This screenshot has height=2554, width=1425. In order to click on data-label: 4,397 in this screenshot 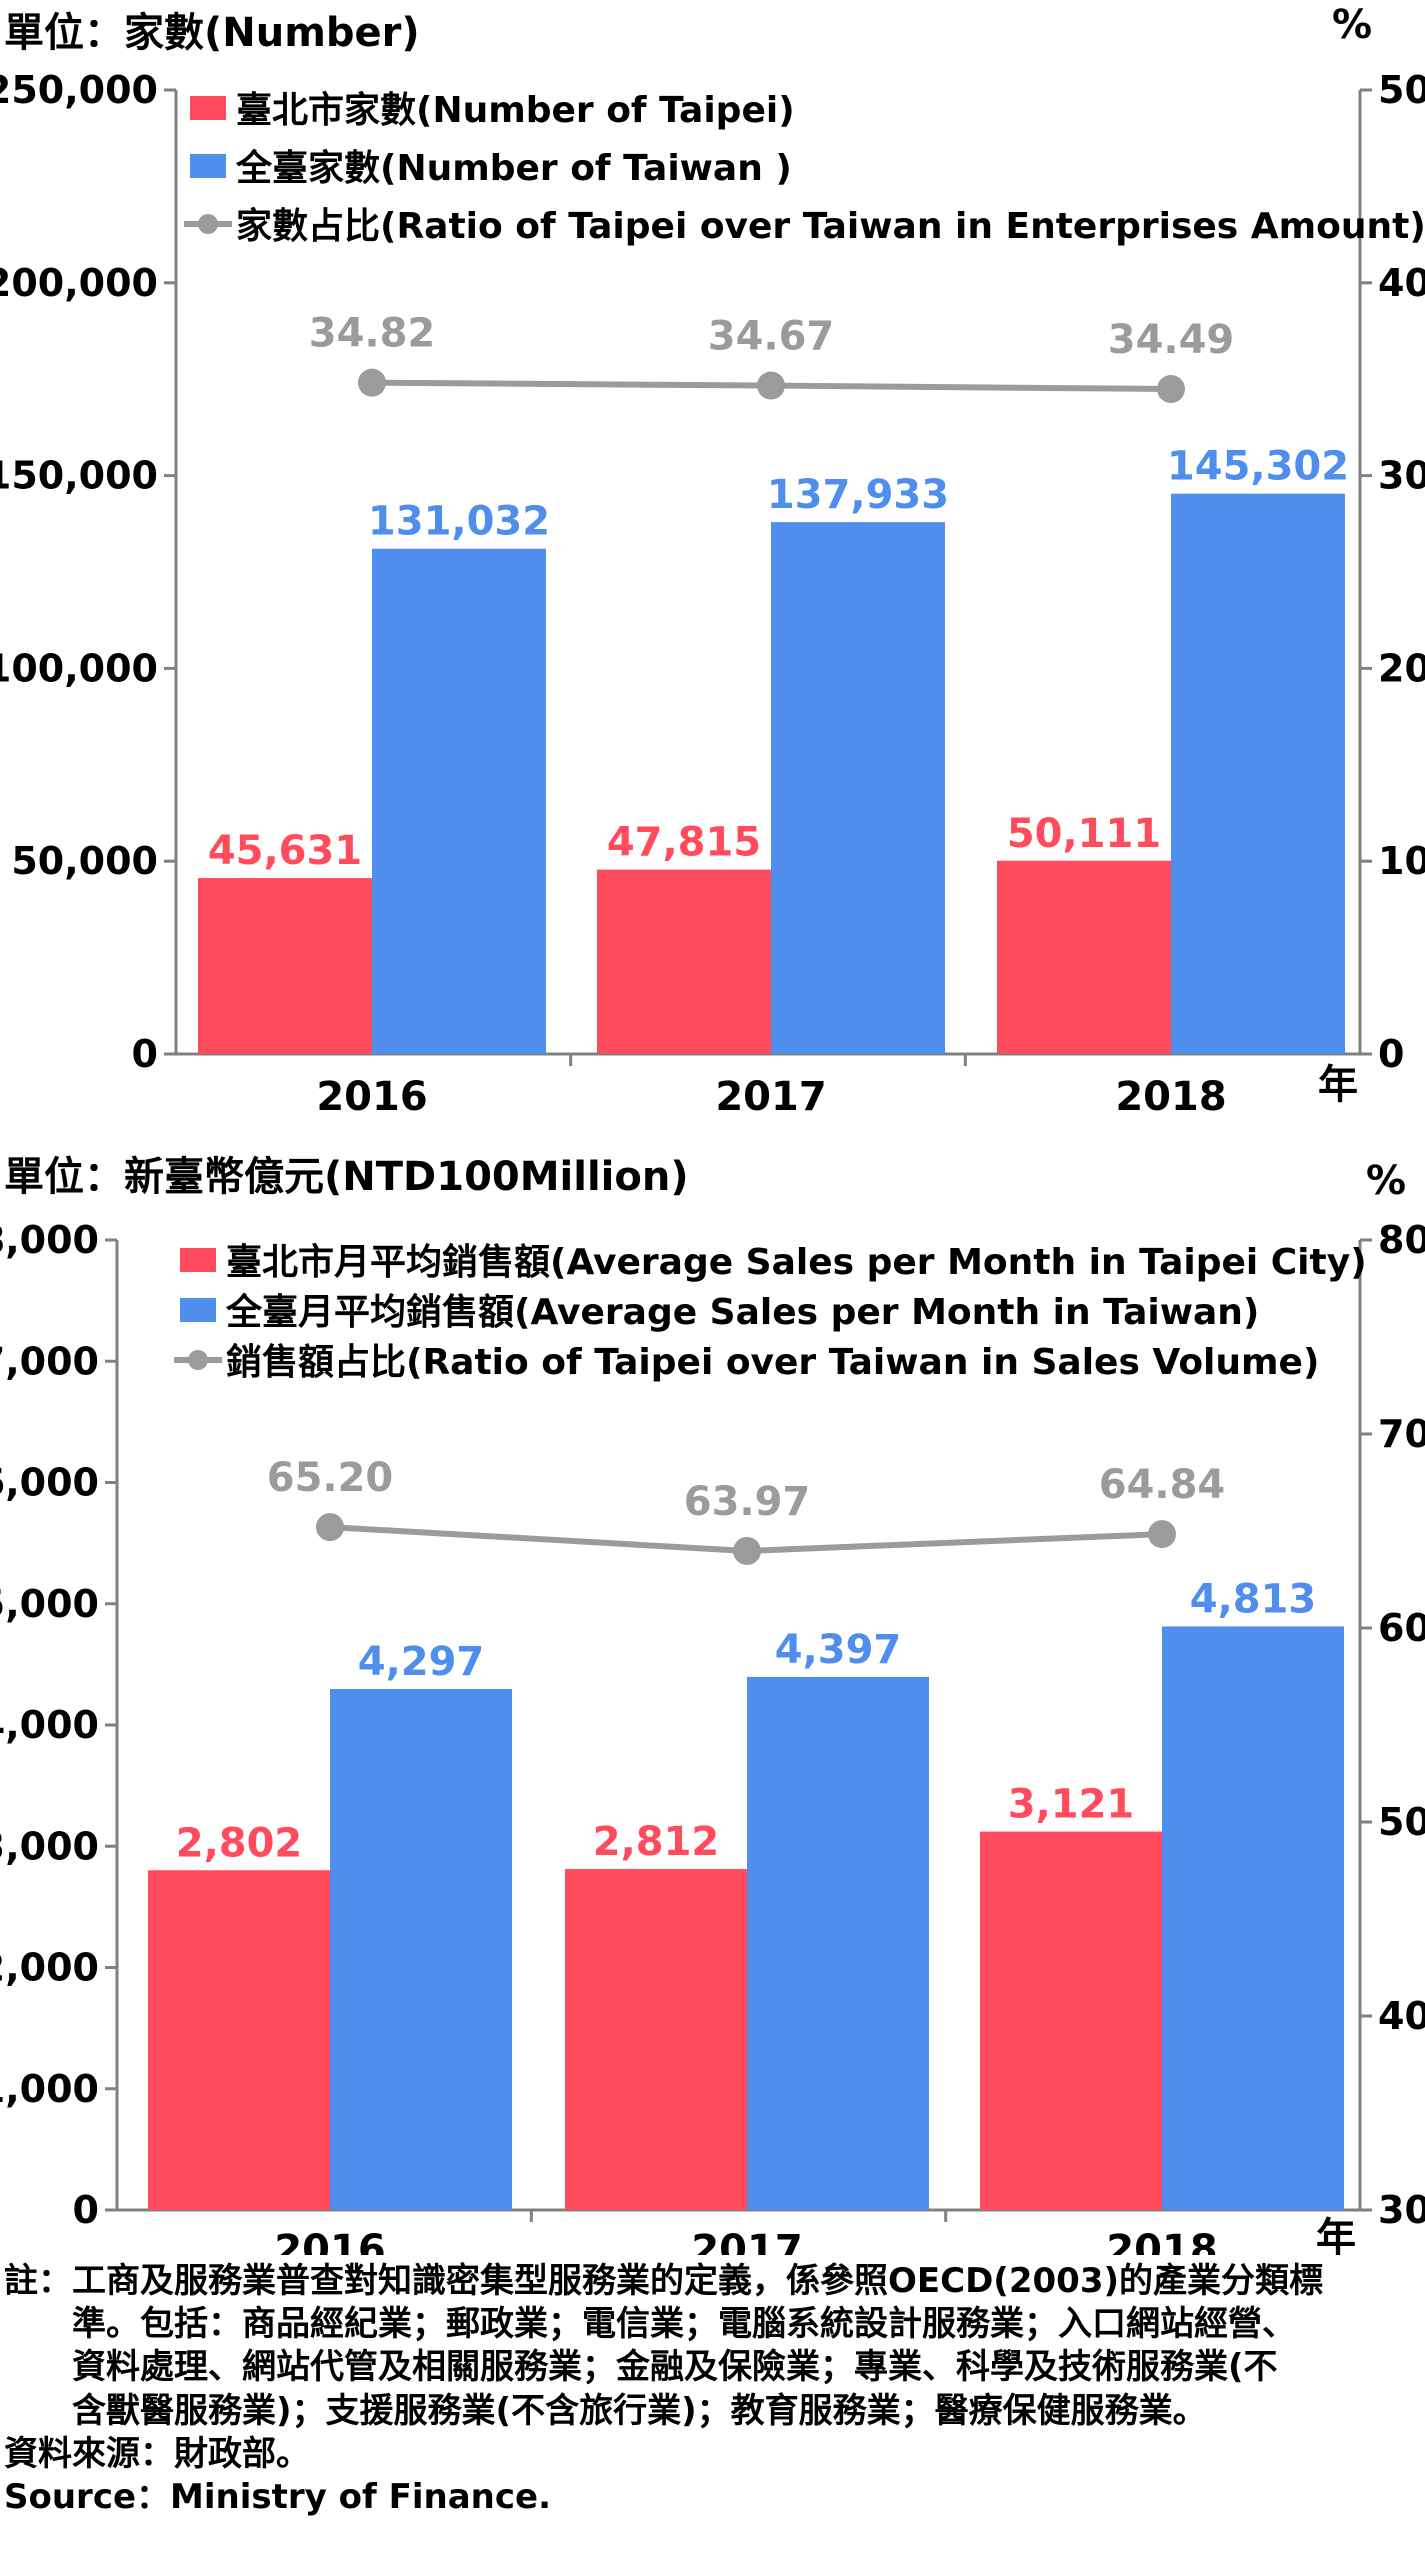, I will do `click(838, 1650)`.